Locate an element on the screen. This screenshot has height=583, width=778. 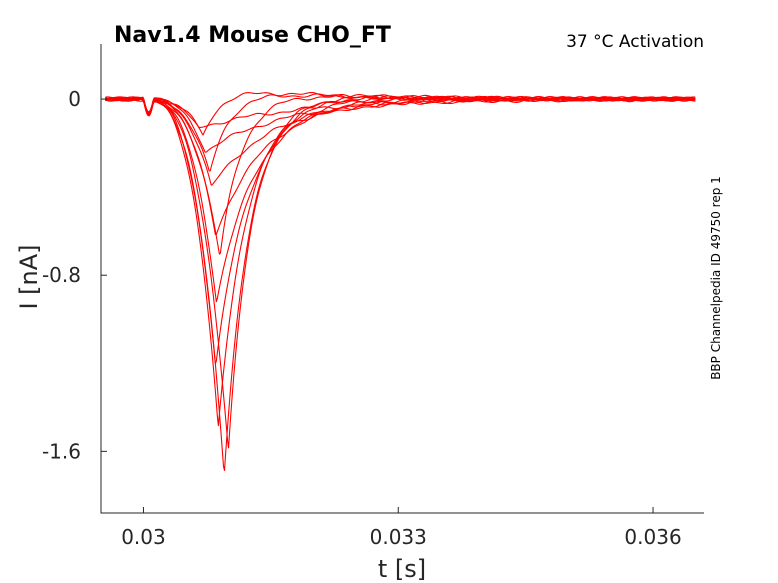
x-tick-label: 0.036 is located at coordinates (652, 537).